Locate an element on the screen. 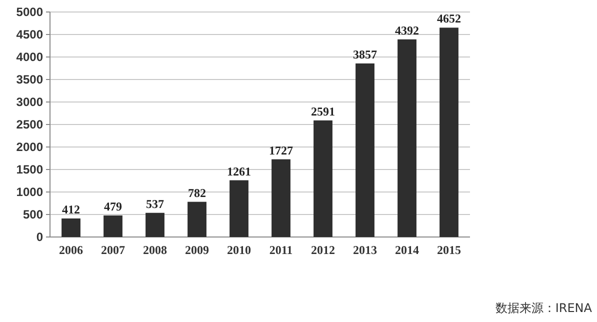 This screenshot has height=322, width=597. x-tick-label: 2006 is located at coordinates (71, 250).